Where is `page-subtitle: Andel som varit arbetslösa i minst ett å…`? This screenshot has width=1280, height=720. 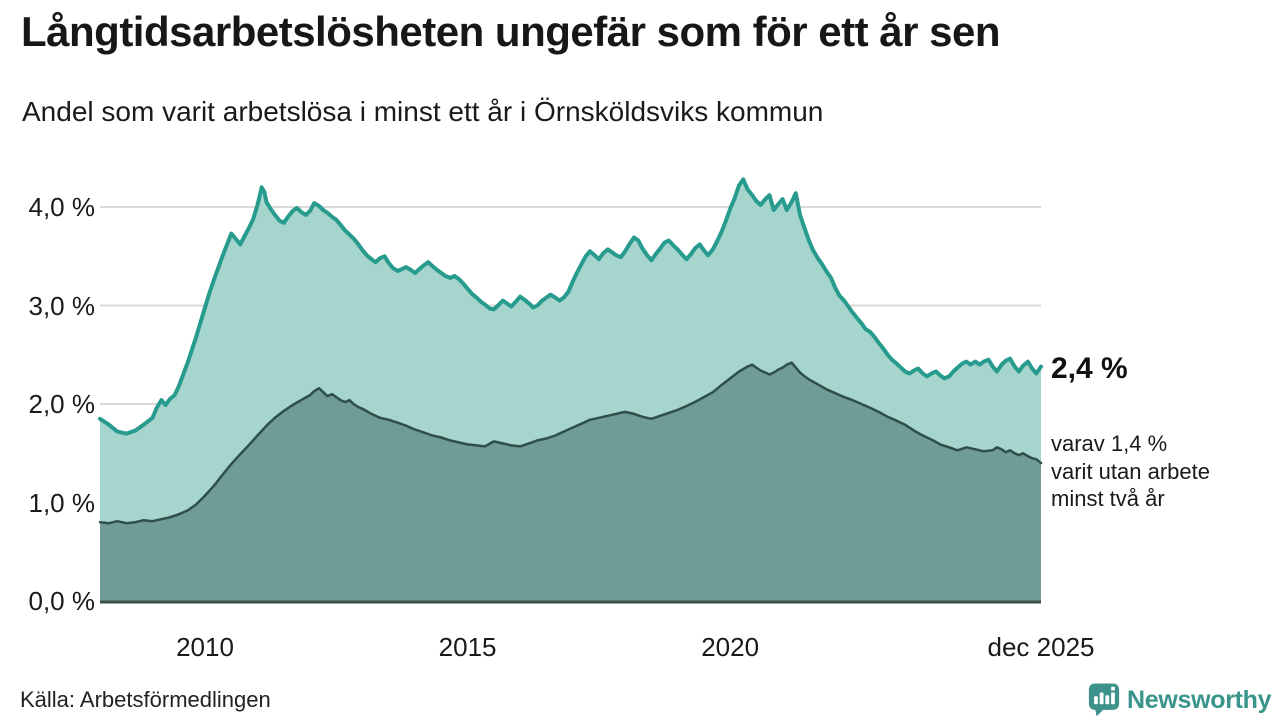
page-subtitle: Andel som varit arbetslösa i minst ett å… is located at coordinates (423, 111).